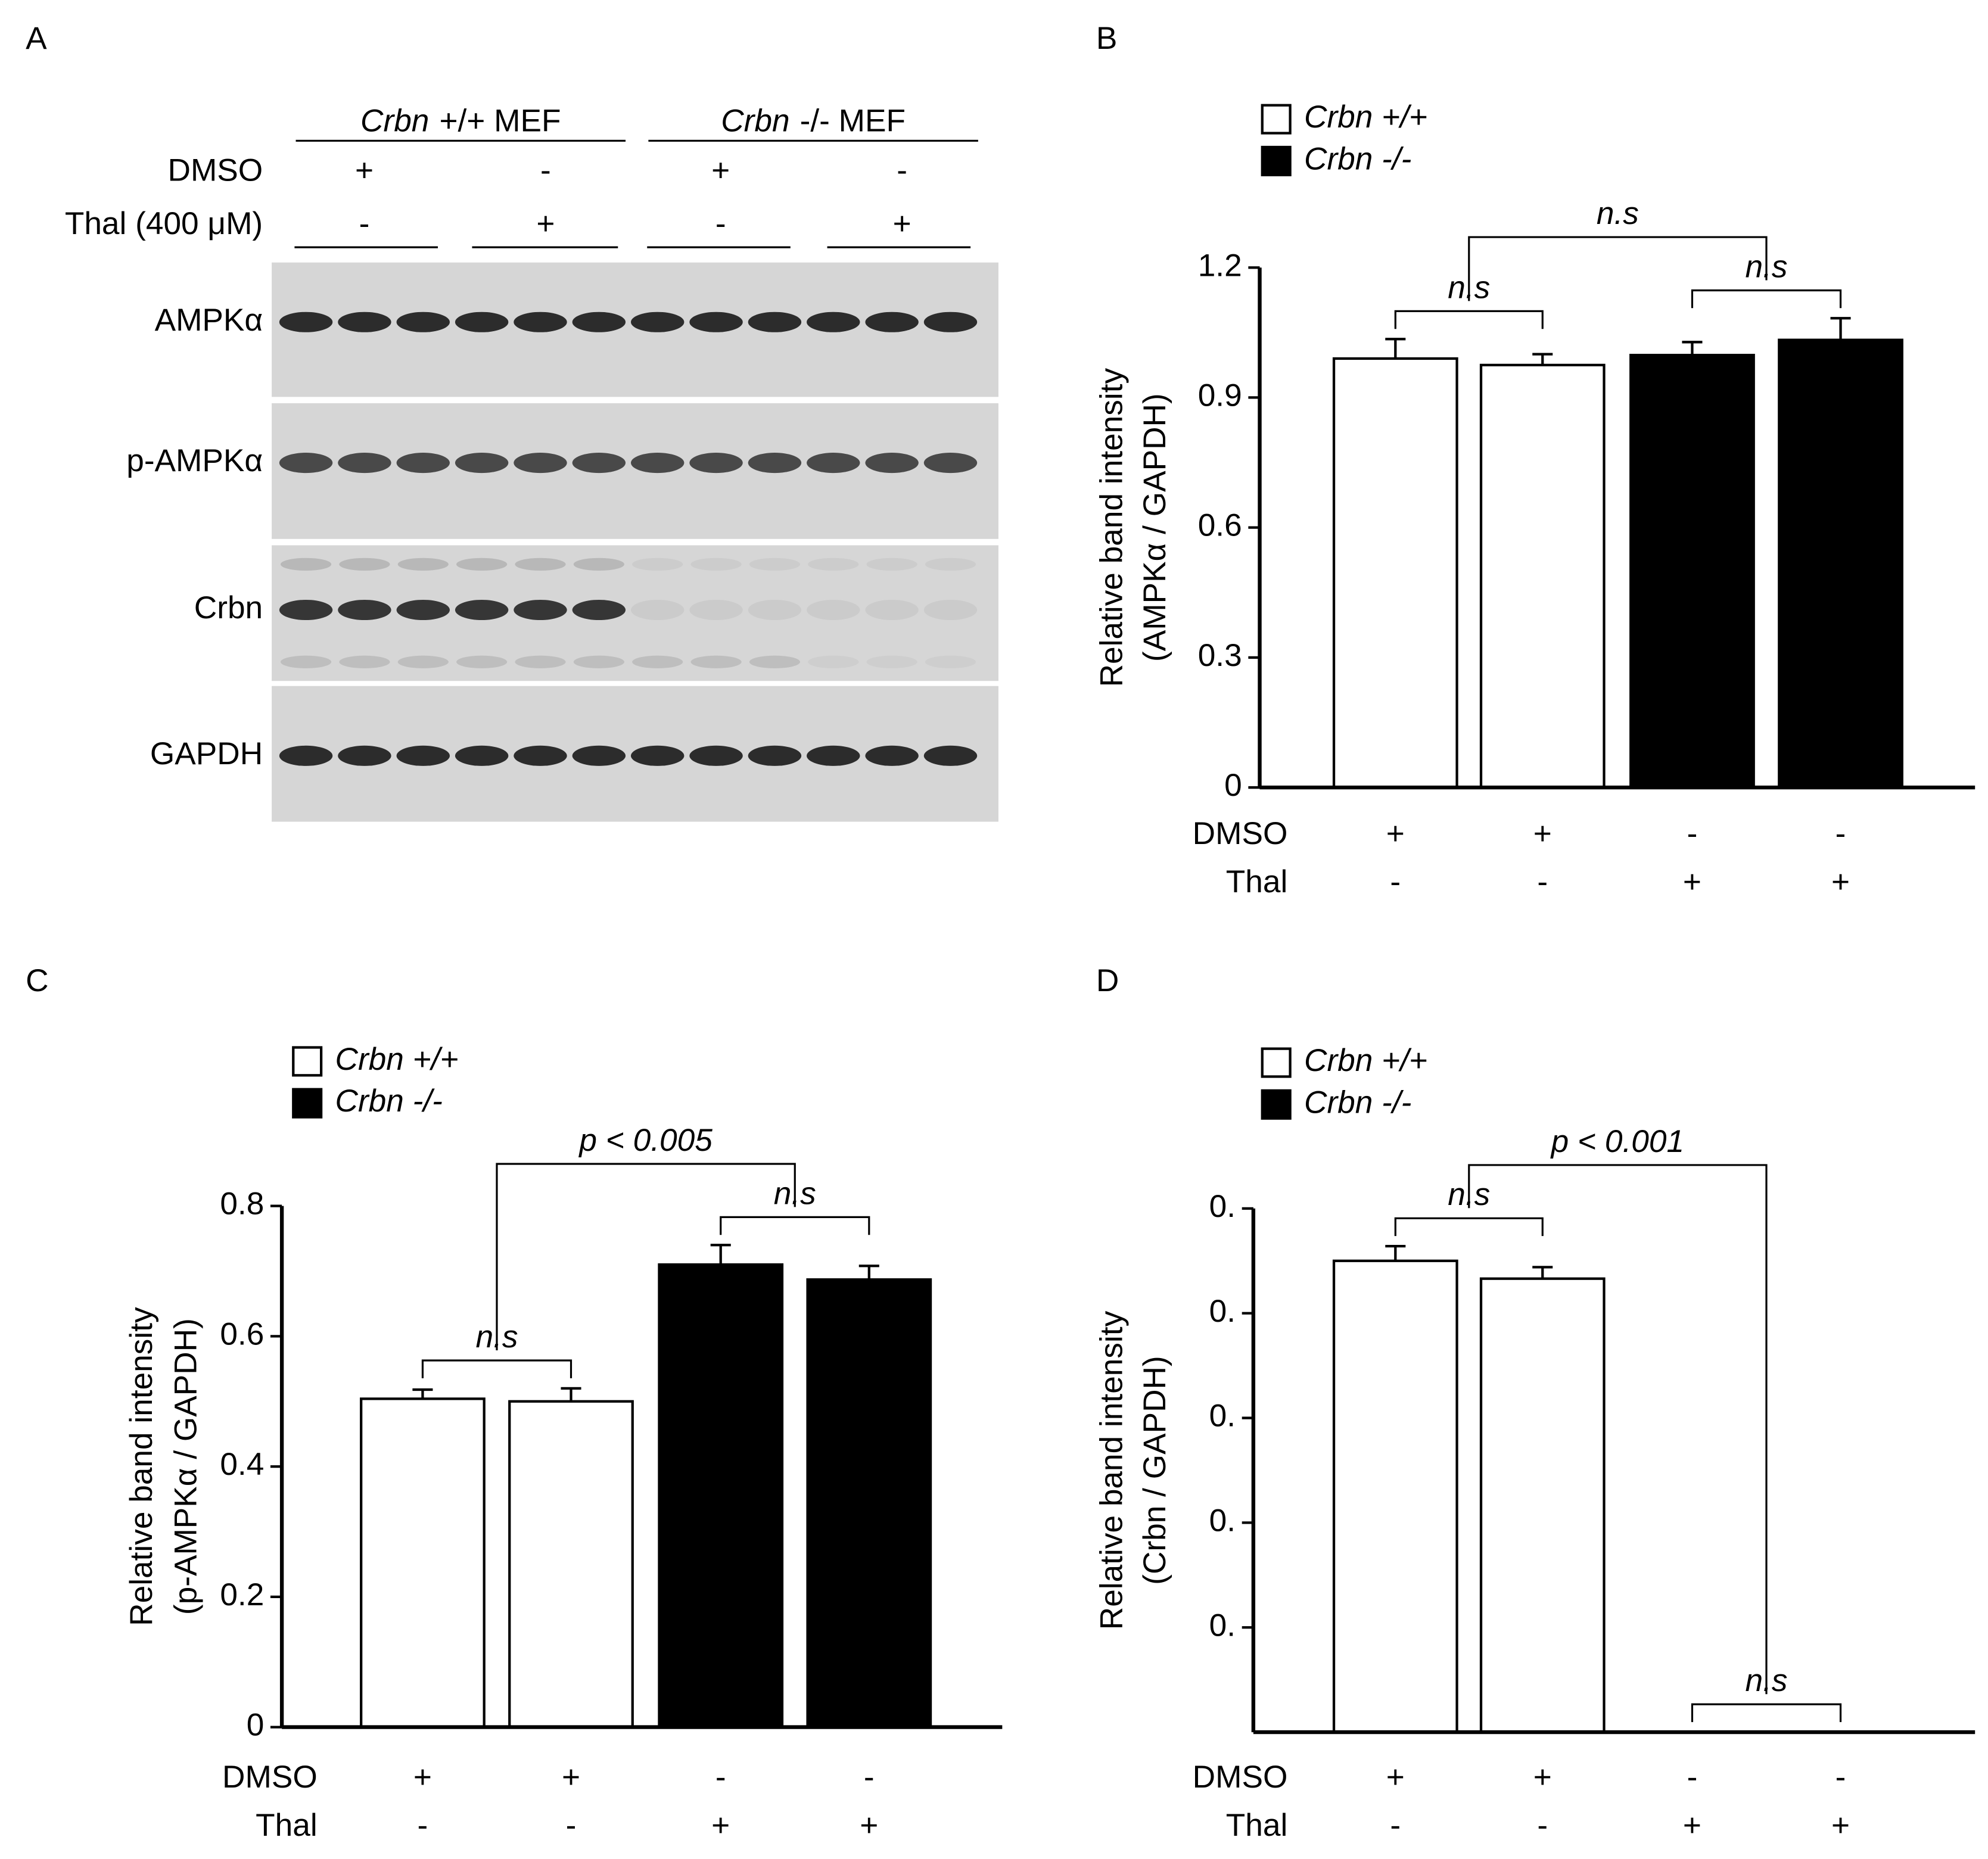 The height and width of the screenshot is (1859, 1988). What do you see at coordinates (853, 121) in the screenshot?
I see `group-label: -/- MEF` at bounding box center [853, 121].